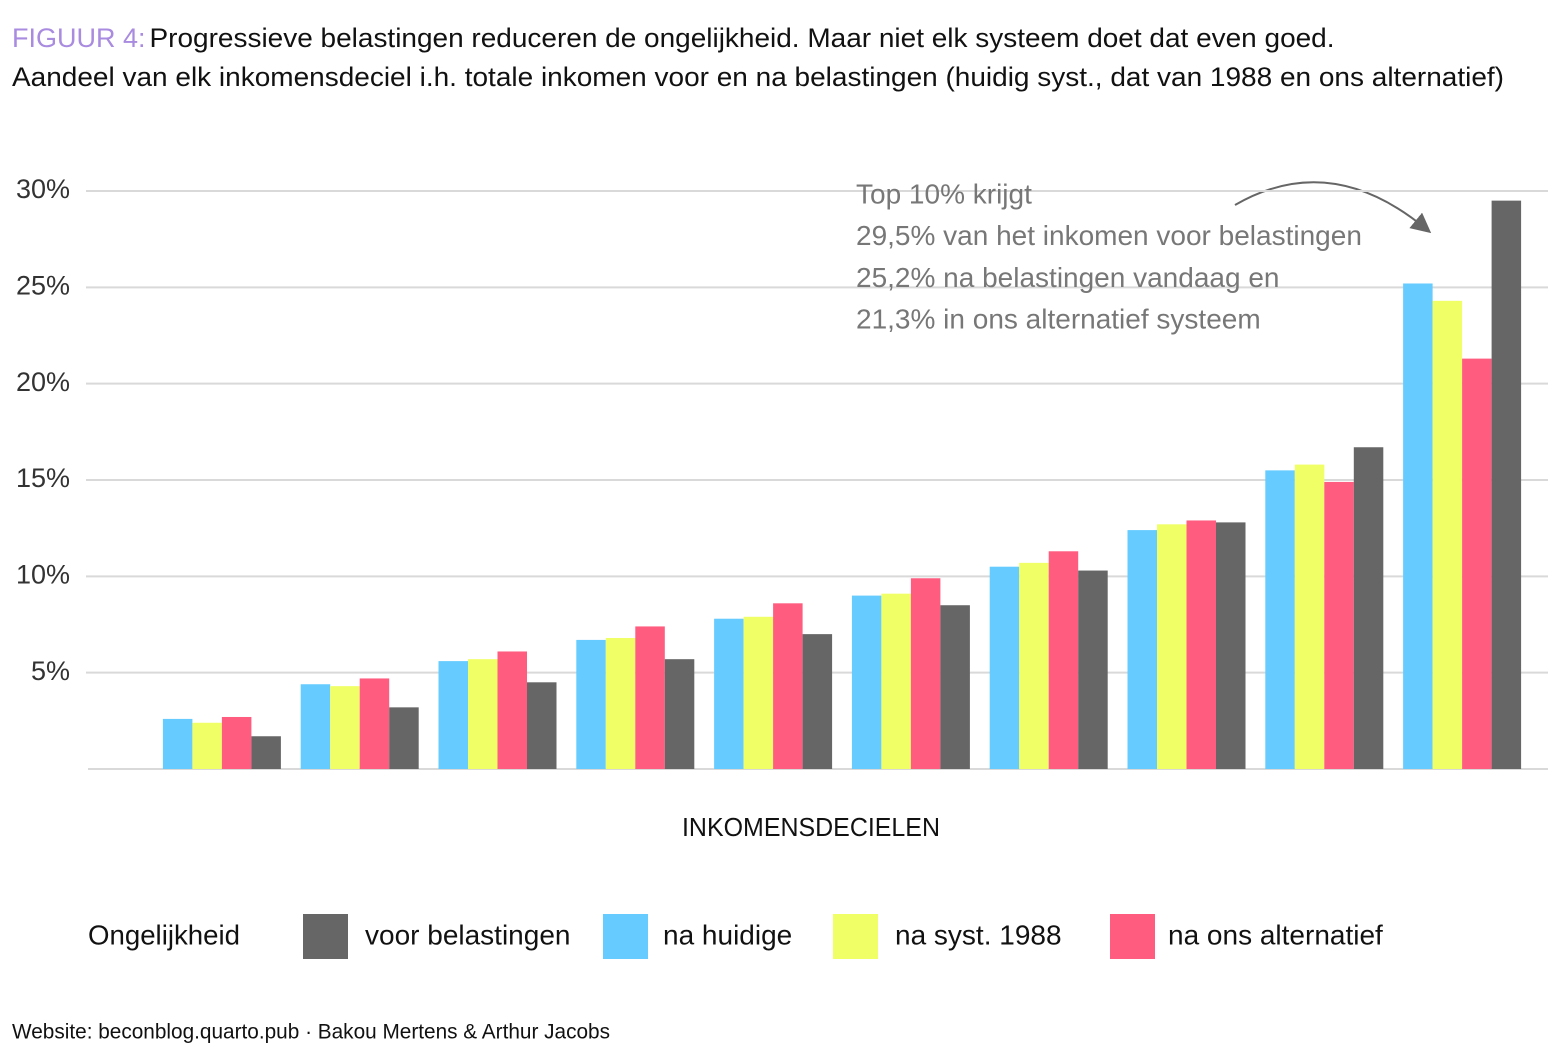 The width and height of the screenshot is (1559, 1063). What do you see at coordinates (944, 193) in the screenshot?
I see `annotation: Top 10% krijgt` at bounding box center [944, 193].